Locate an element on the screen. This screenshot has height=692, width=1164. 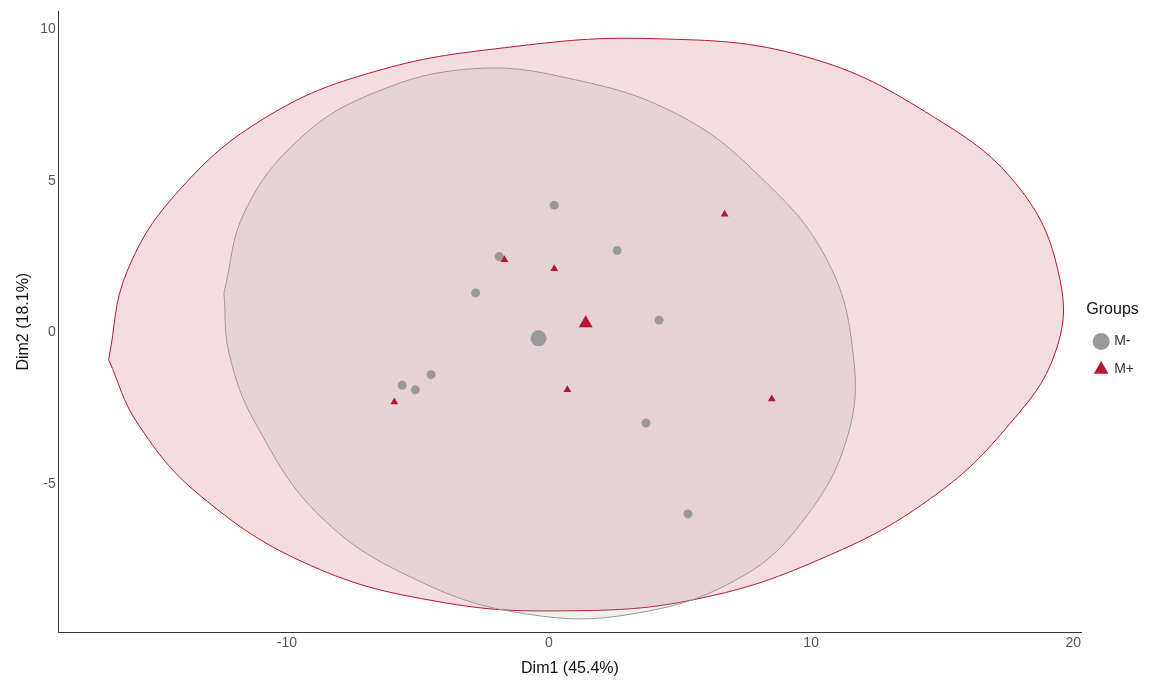
x-tick-label: 20 is located at coordinates (1073, 642).